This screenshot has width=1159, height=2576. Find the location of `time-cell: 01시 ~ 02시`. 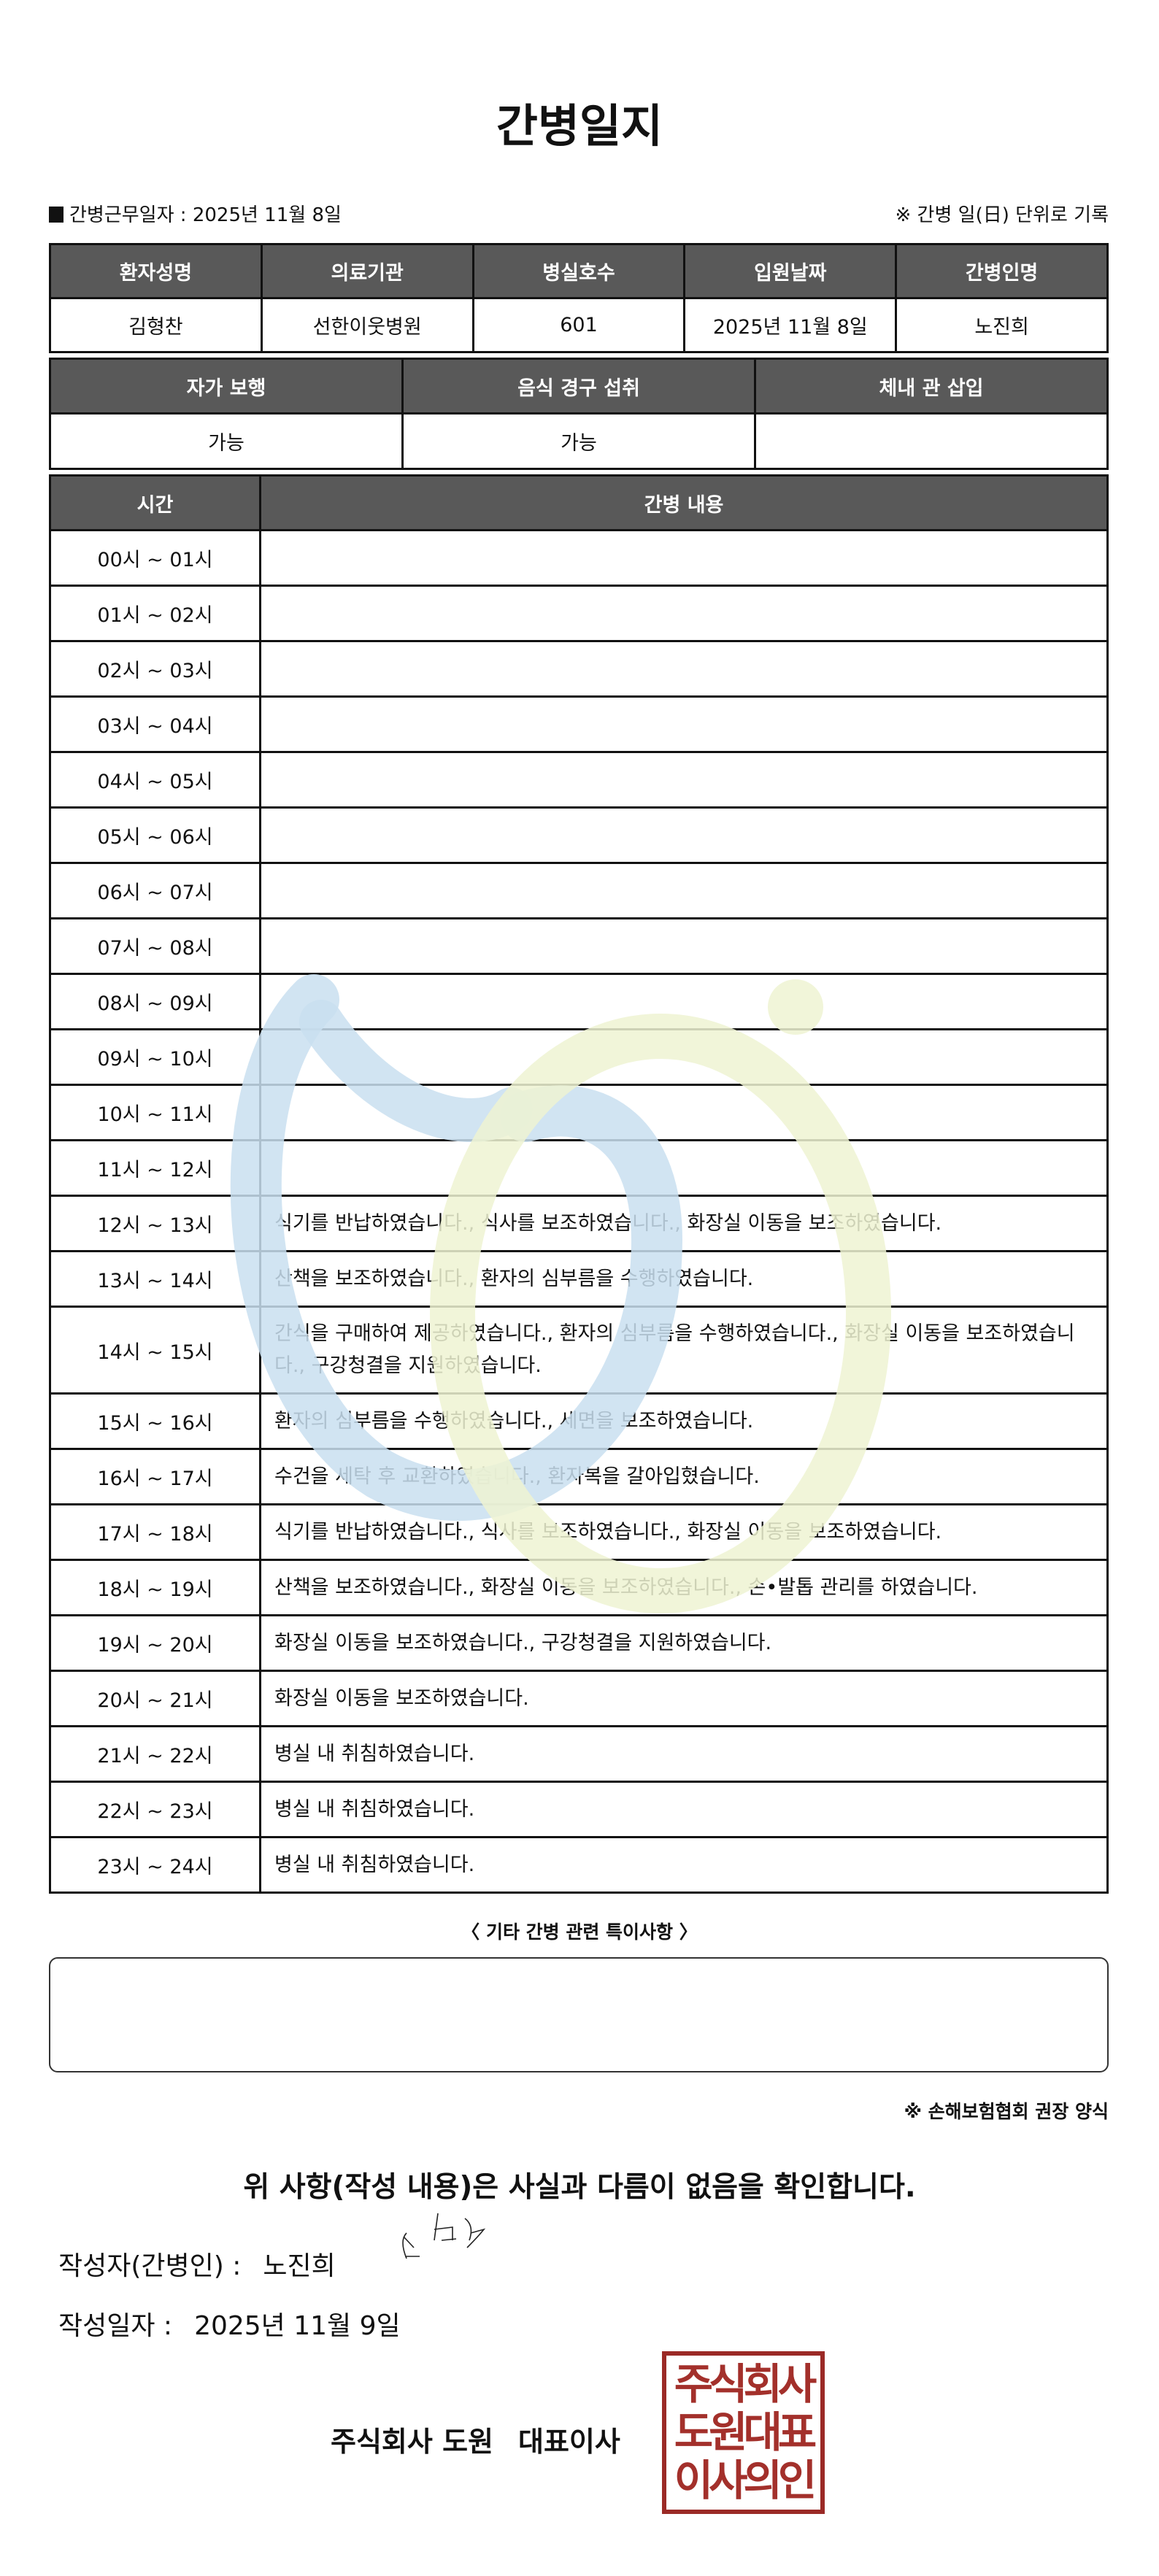

time-cell: 01시 ~ 02시 is located at coordinates (155, 613).